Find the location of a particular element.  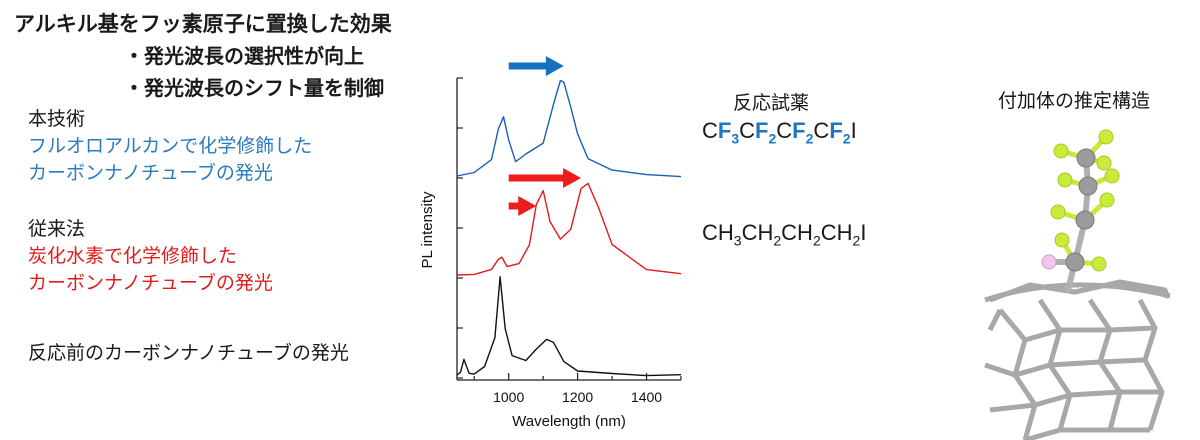

alkane-formula: CH3CH2CH2CH2I is located at coordinates (784, 234).